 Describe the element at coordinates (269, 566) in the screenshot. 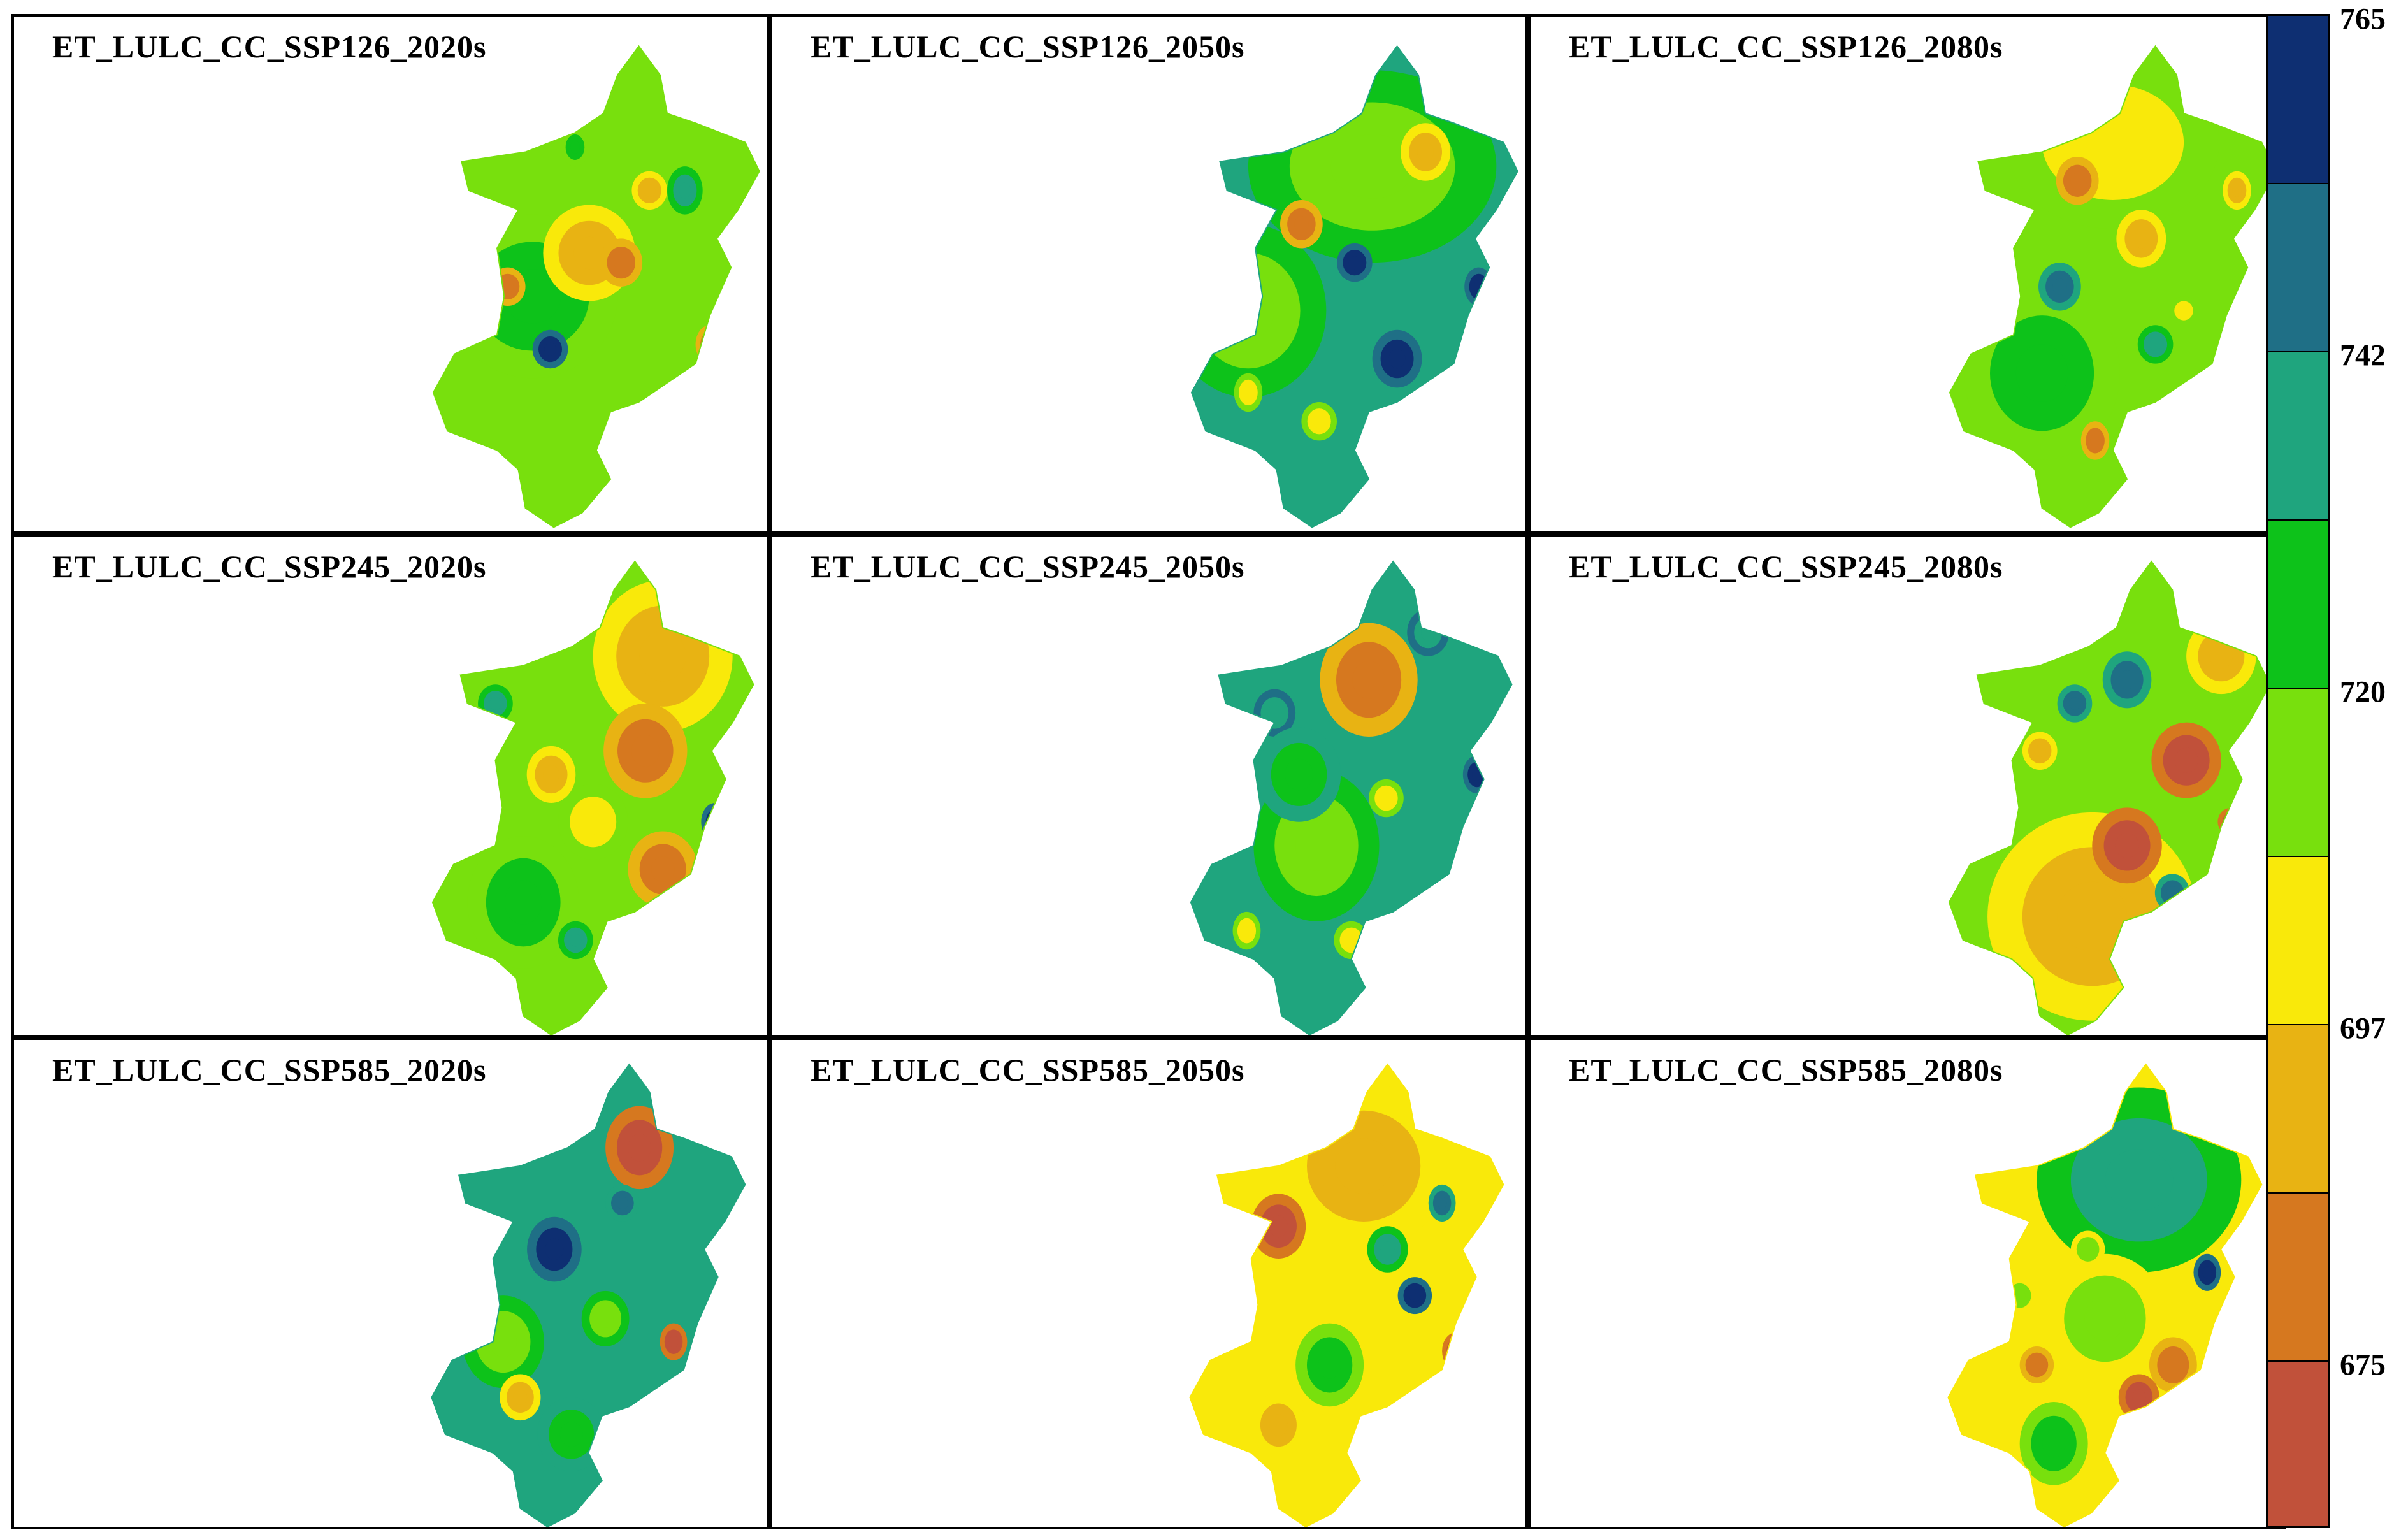

I see `panel-title: ET_LULC_CC_SSP245_2020s` at that location.